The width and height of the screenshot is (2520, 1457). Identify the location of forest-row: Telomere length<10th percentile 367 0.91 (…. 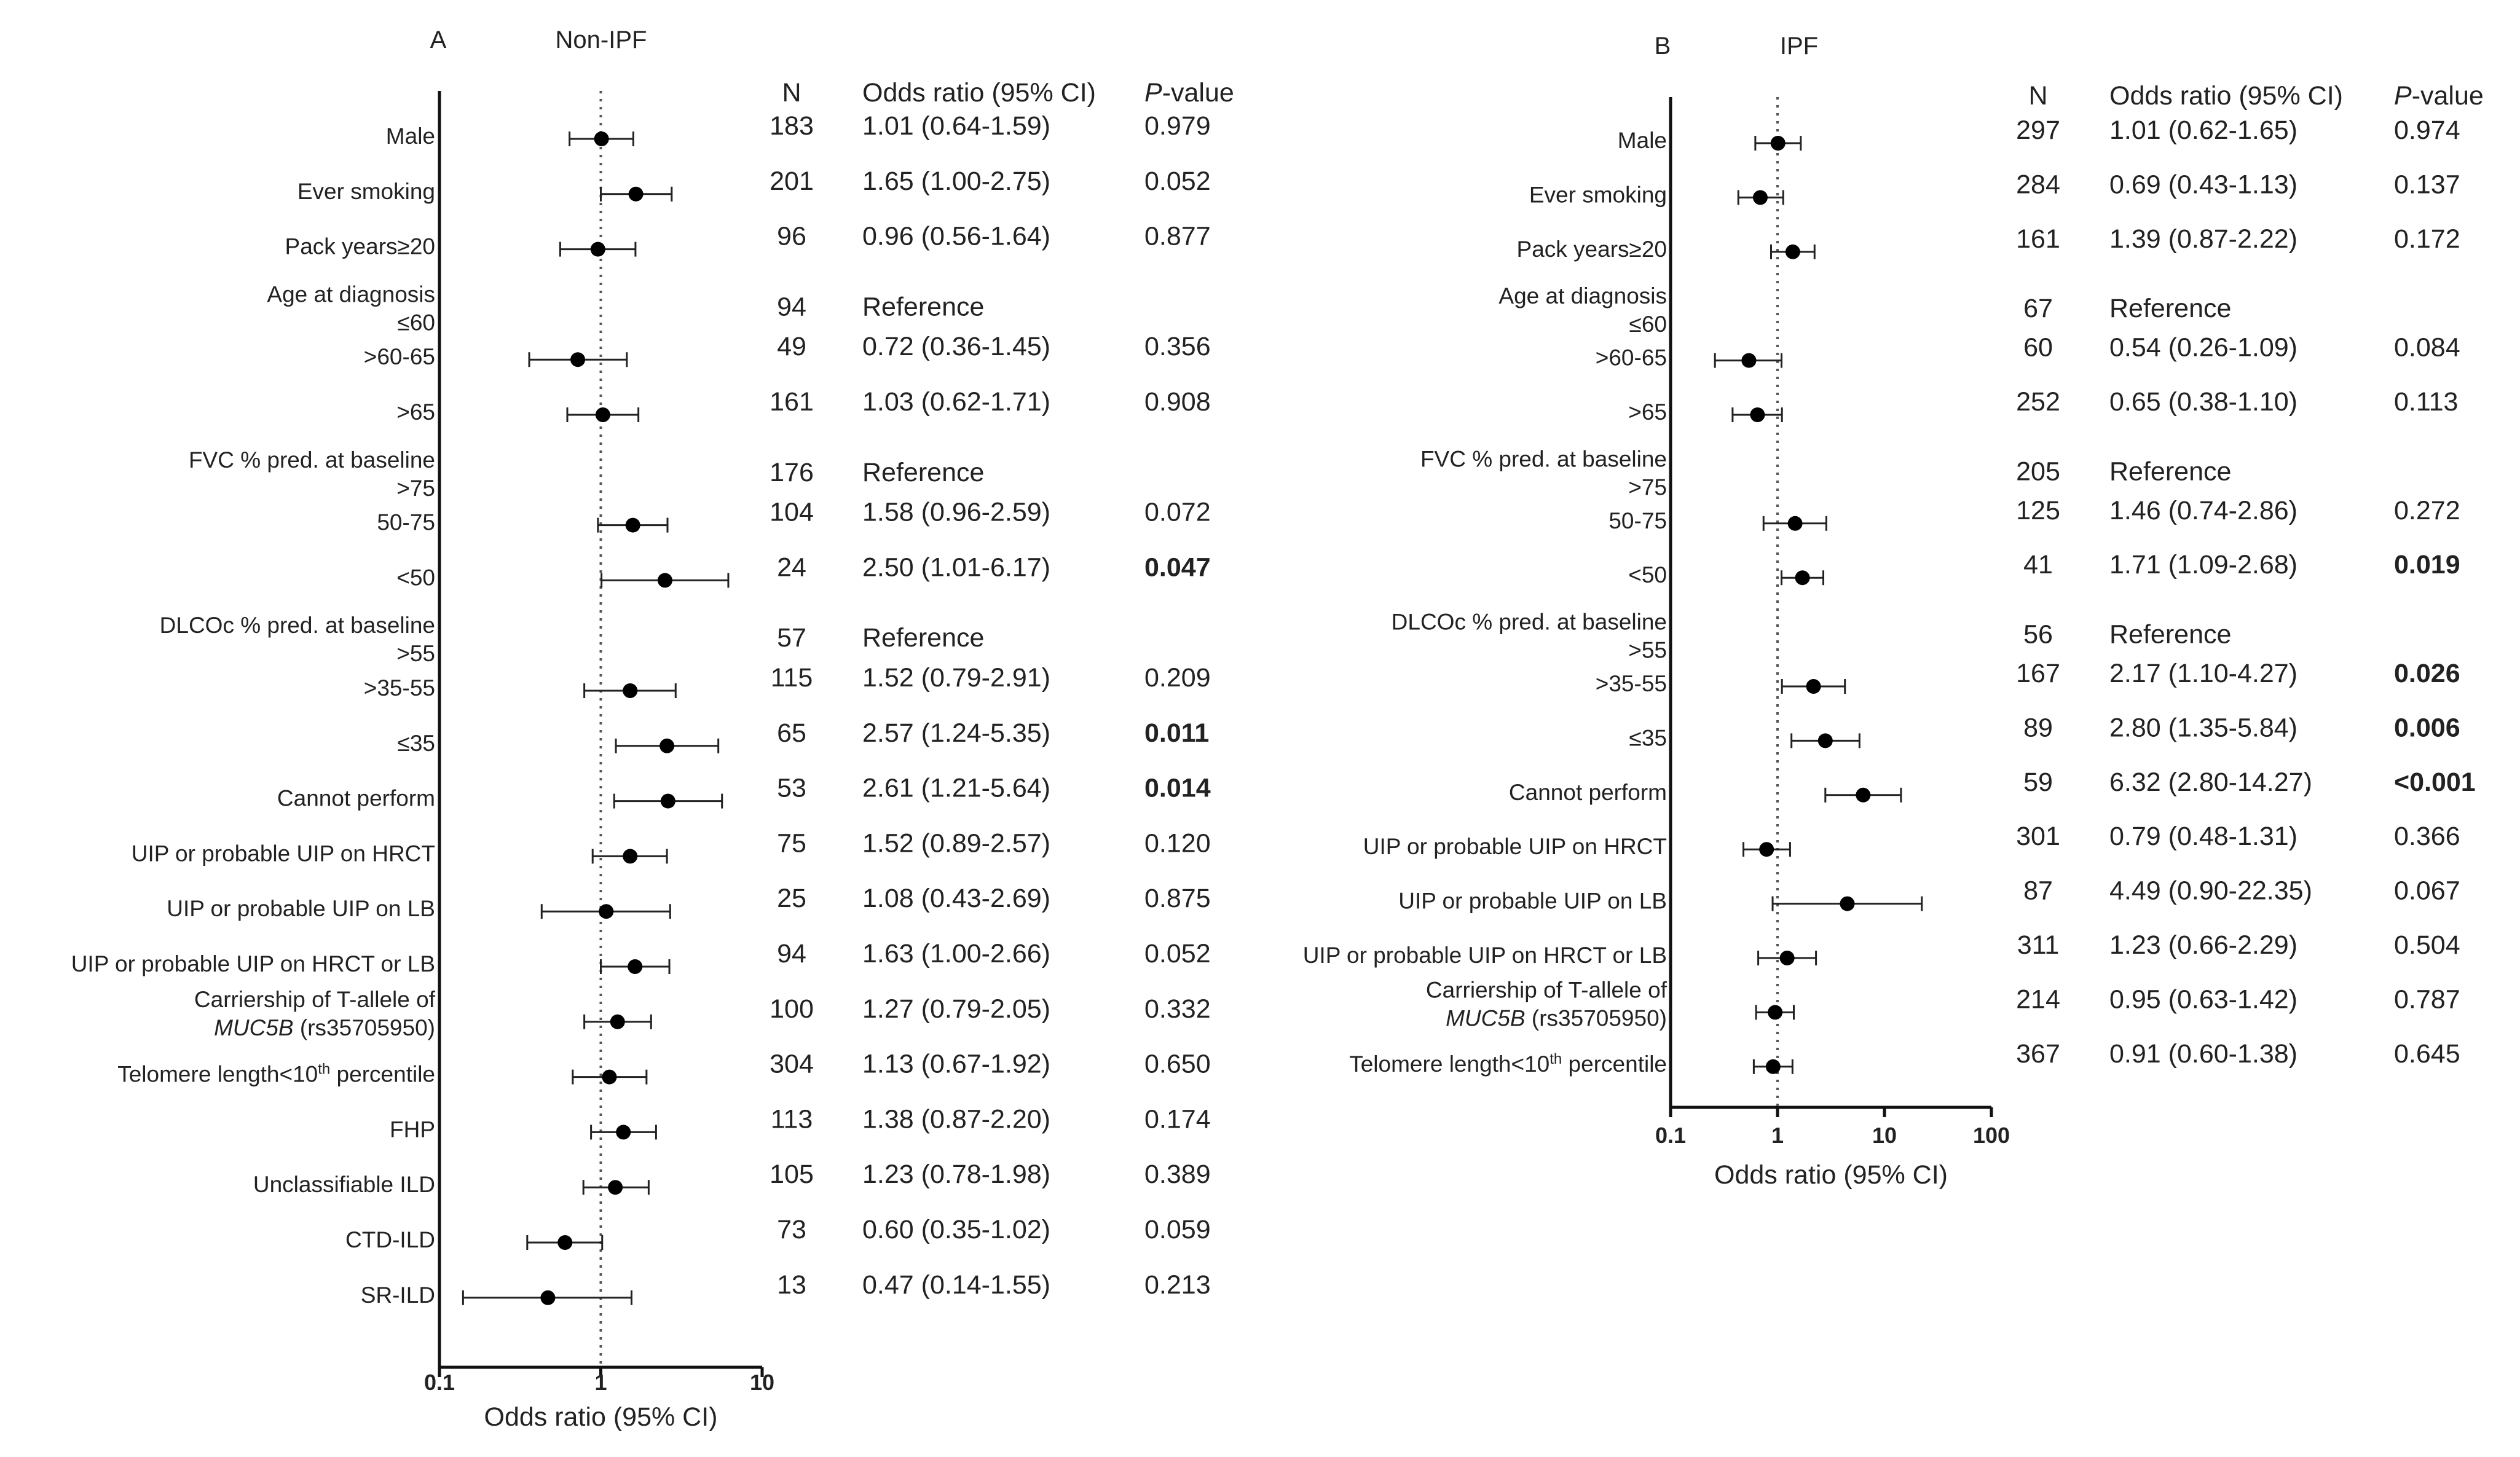
(1904, 1058).